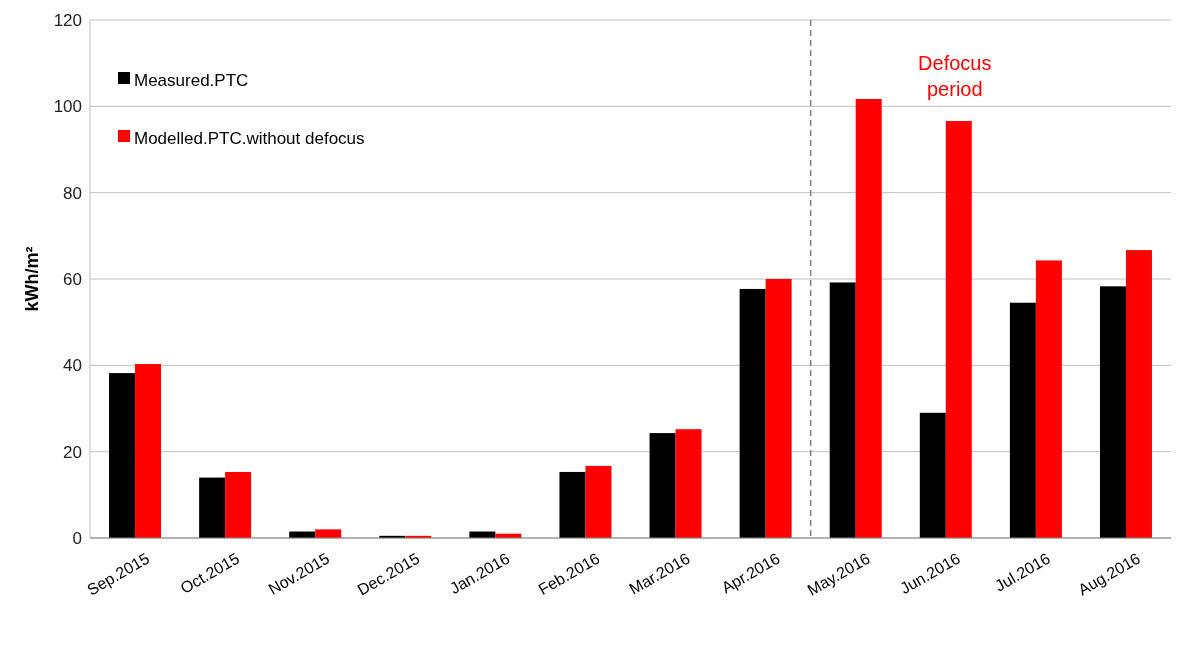 Image resolution: width=1185 pixels, height=646 pixels. I want to click on legend-label: Measured.PTC, so click(191, 80).